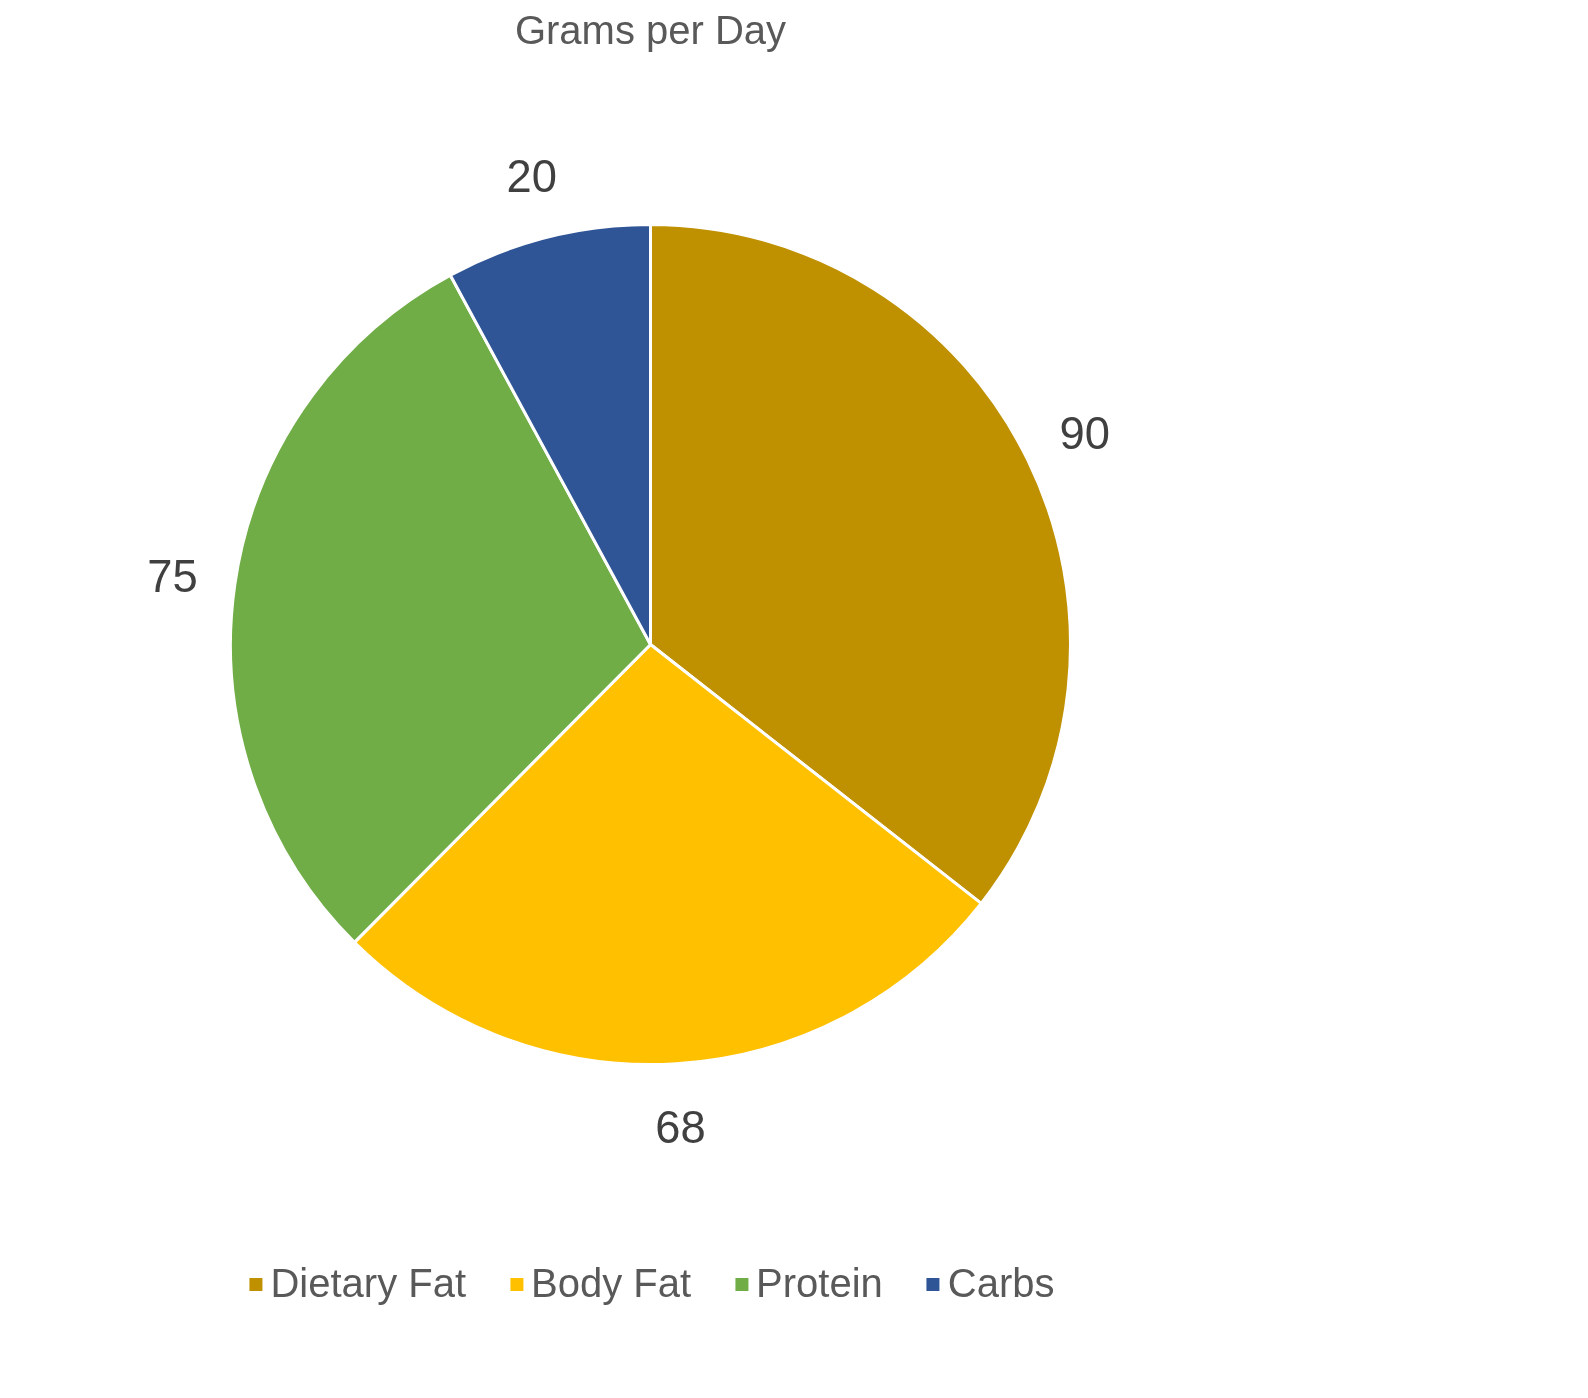  I want to click on legend-label: Protein, so click(819, 1283).